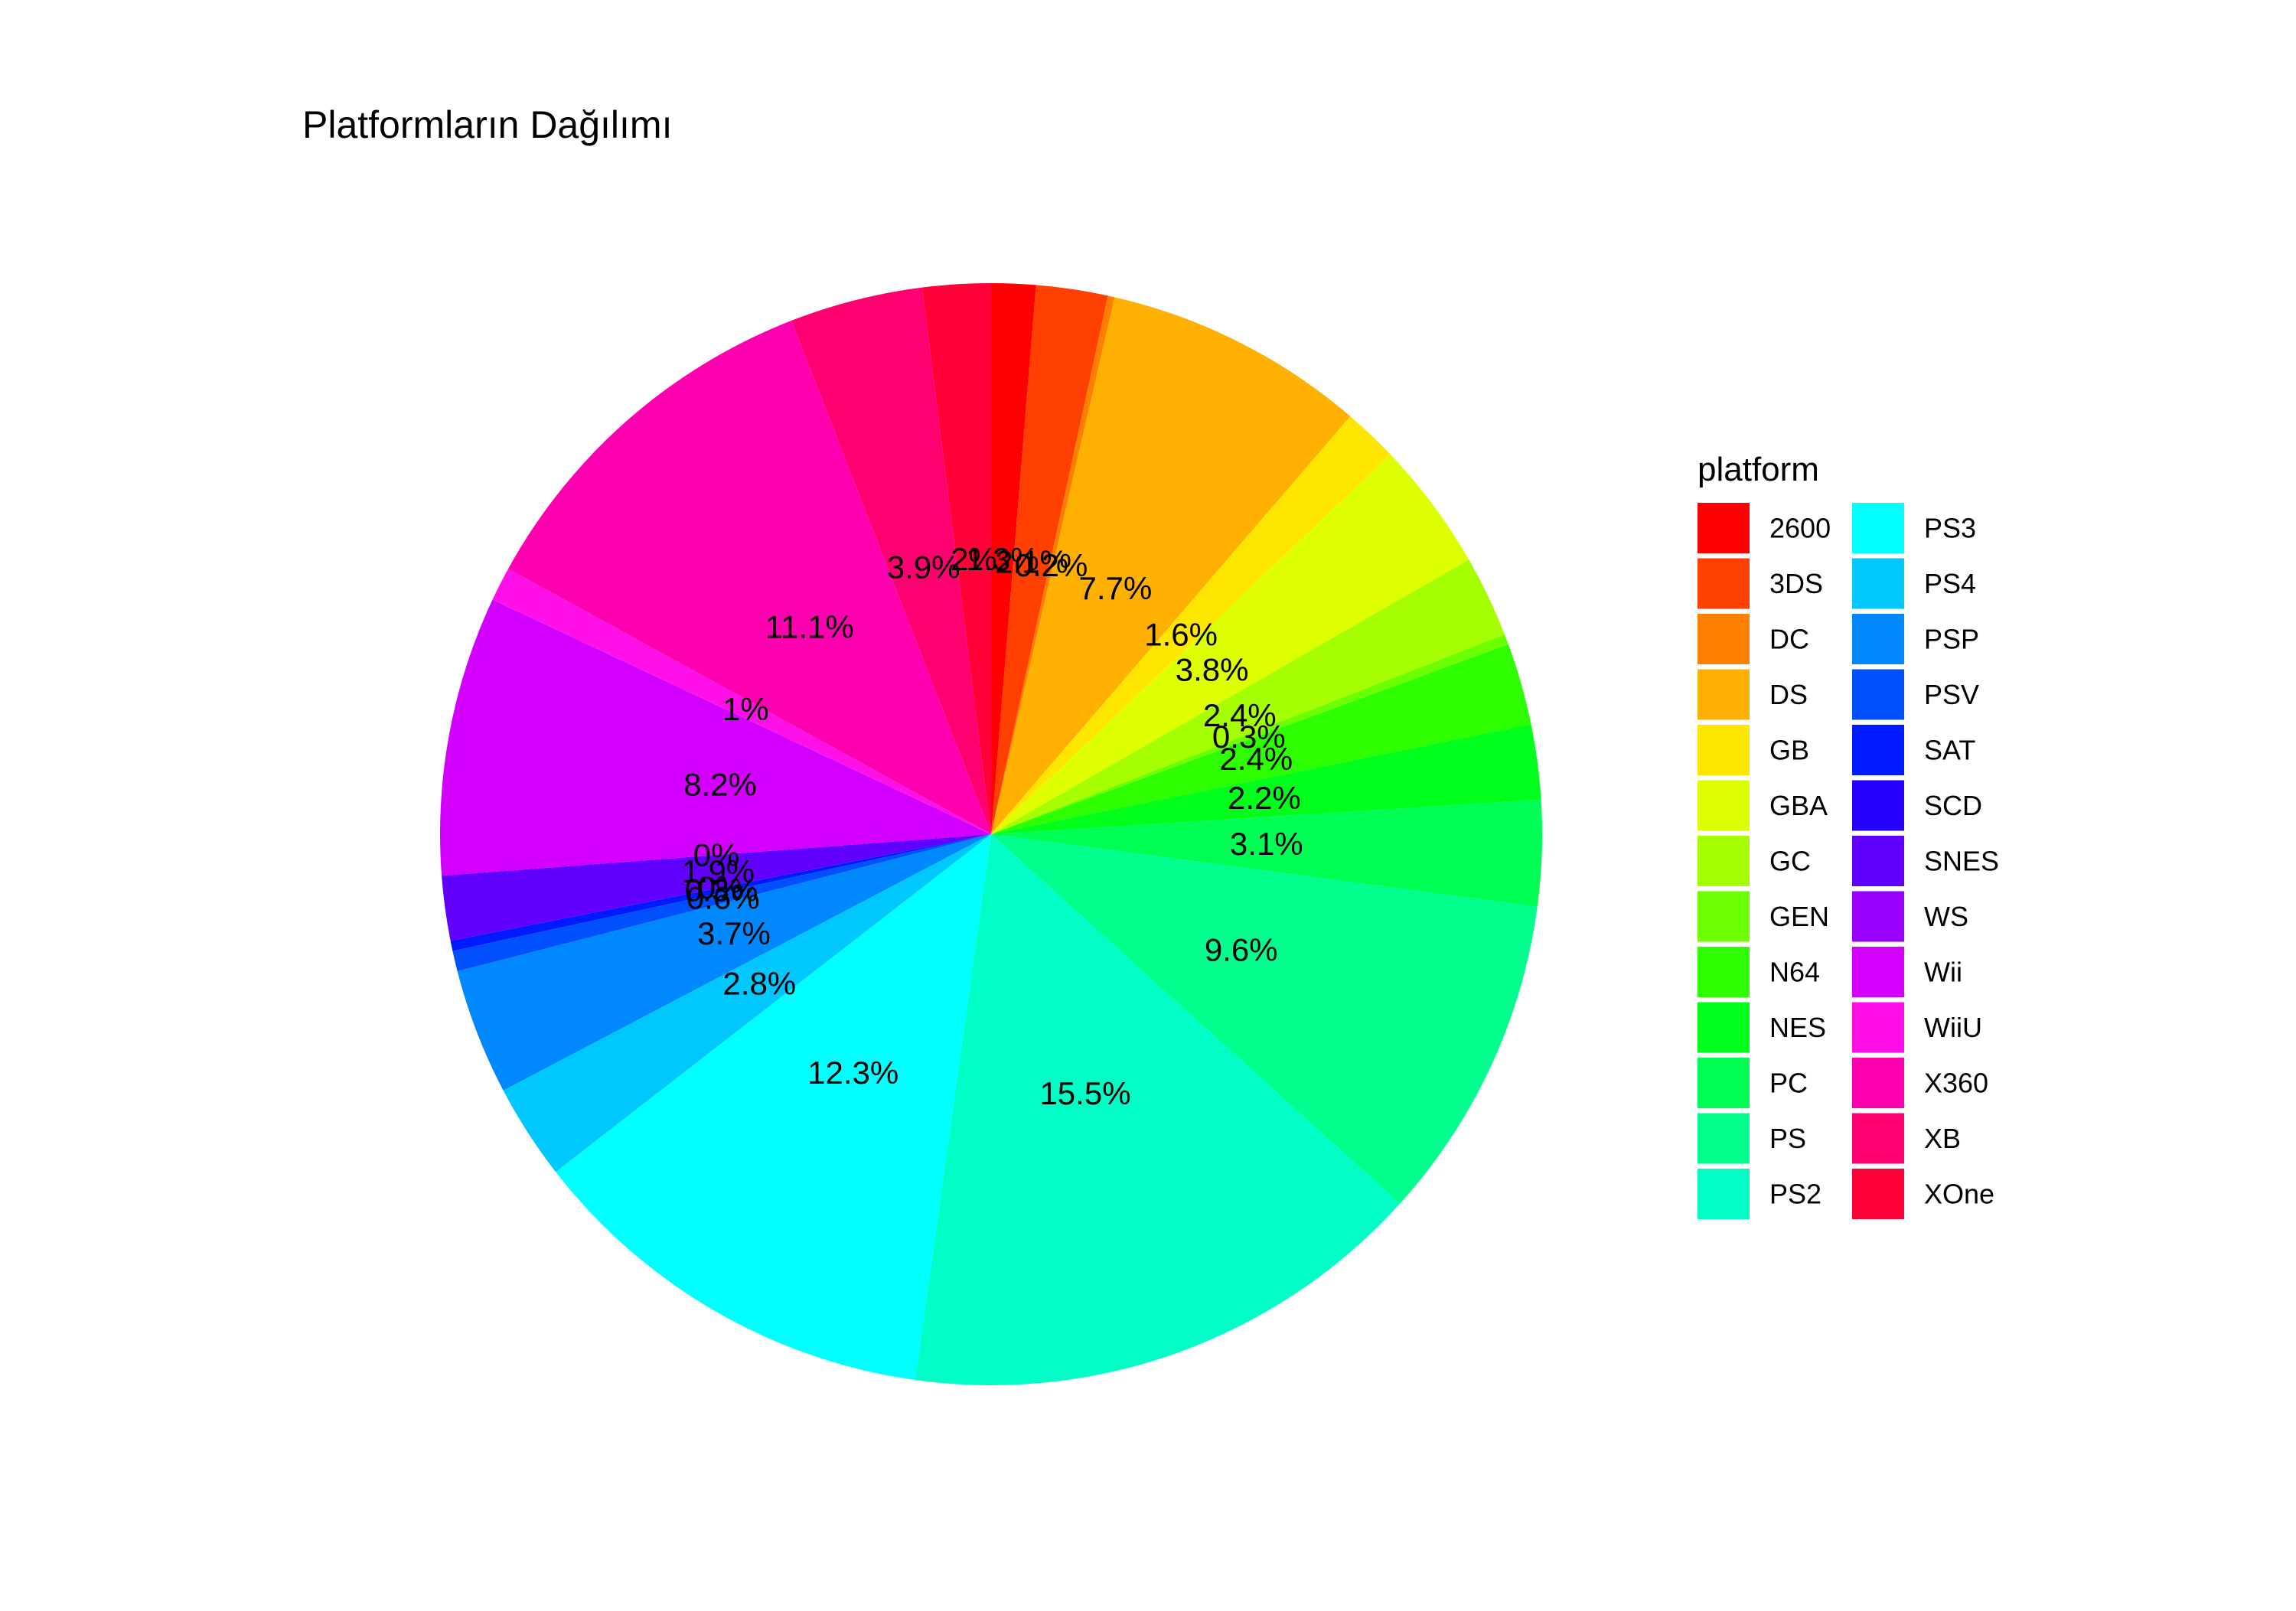 The width and height of the screenshot is (2296, 1611). I want to click on pie-slice-psv, so click(721, 903).